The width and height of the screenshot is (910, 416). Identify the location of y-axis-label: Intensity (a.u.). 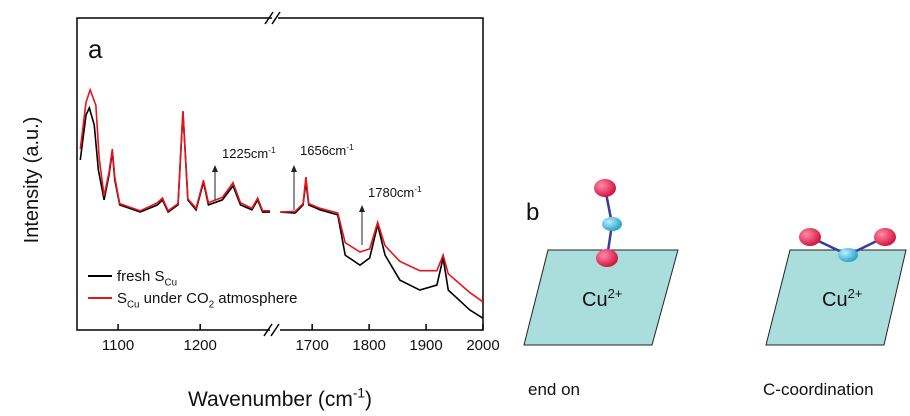
(32, 180).